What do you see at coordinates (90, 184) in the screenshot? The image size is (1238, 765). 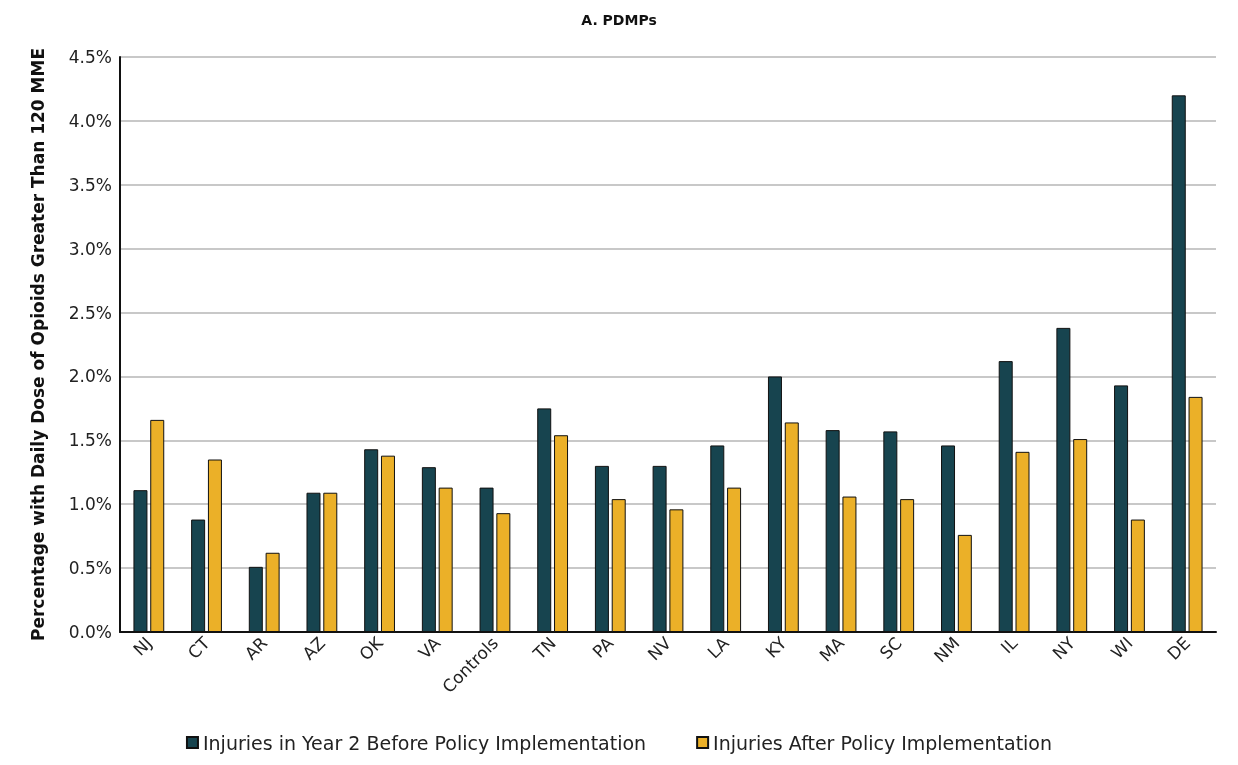 I see `y-tick-label: 3.5%` at bounding box center [90, 184].